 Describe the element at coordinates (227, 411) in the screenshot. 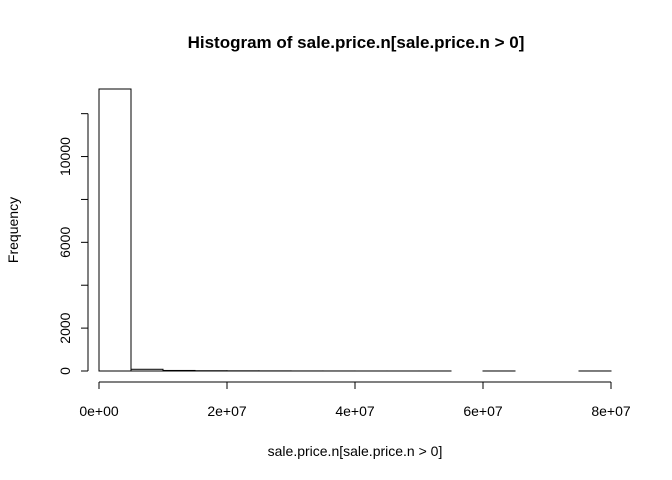

I see `x-tick-label: 2e+07` at that location.